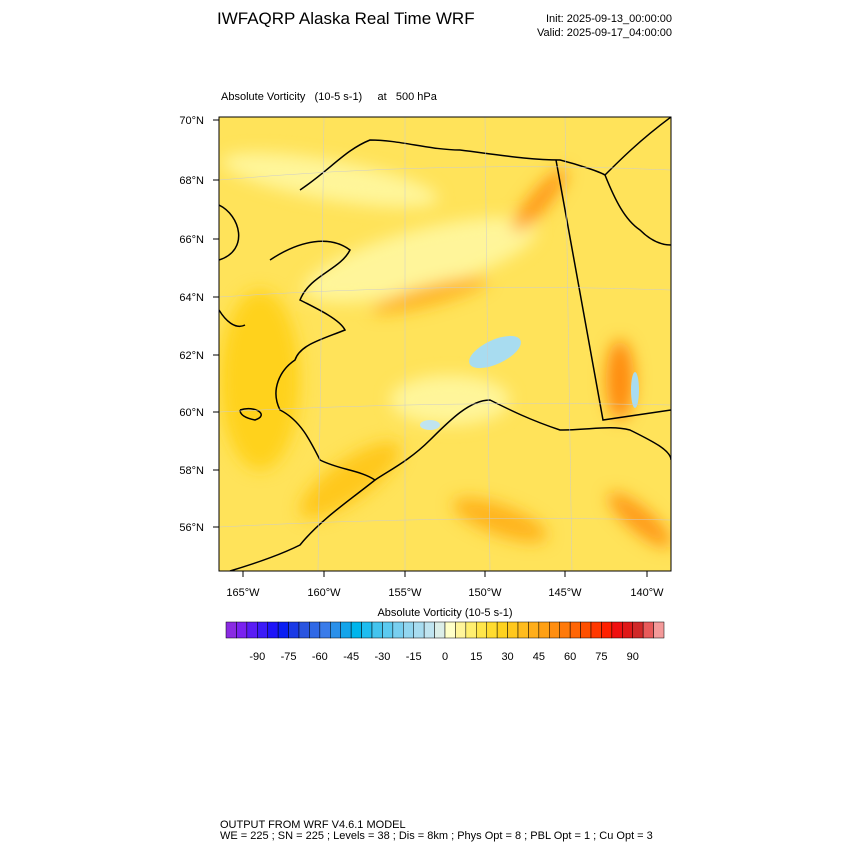 The height and width of the screenshot is (855, 850). Describe the element at coordinates (320, 657) in the screenshot. I see `colorbar-tick-label: -60` at that location.